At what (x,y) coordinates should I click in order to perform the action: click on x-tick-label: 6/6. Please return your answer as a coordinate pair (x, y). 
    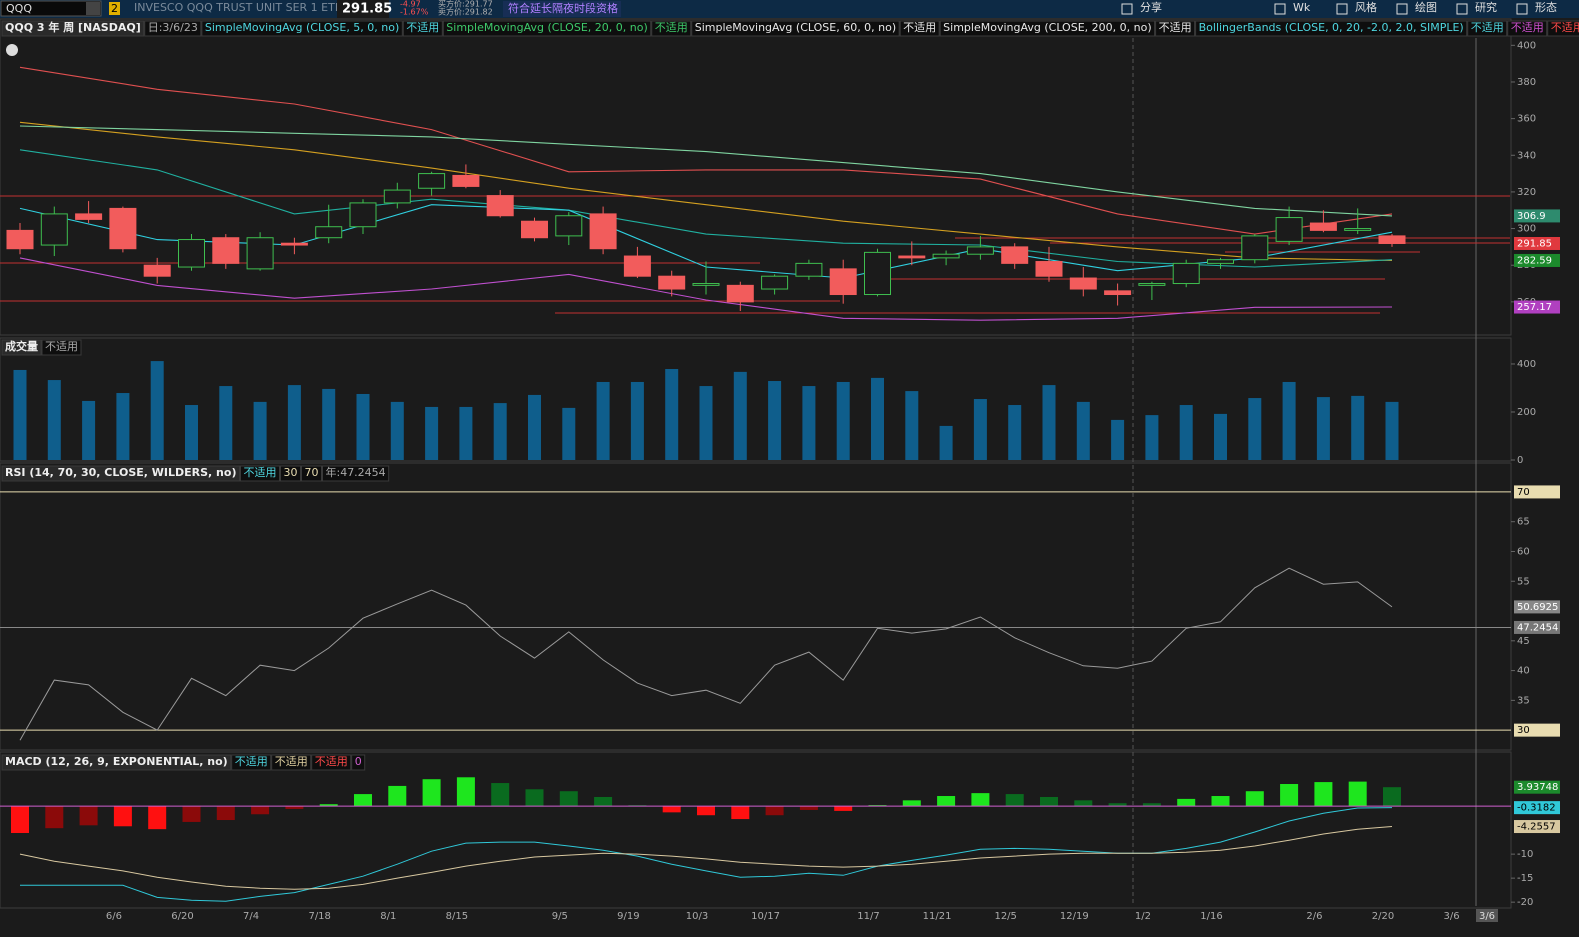
    Looking at the image, I should click on (114, 916).